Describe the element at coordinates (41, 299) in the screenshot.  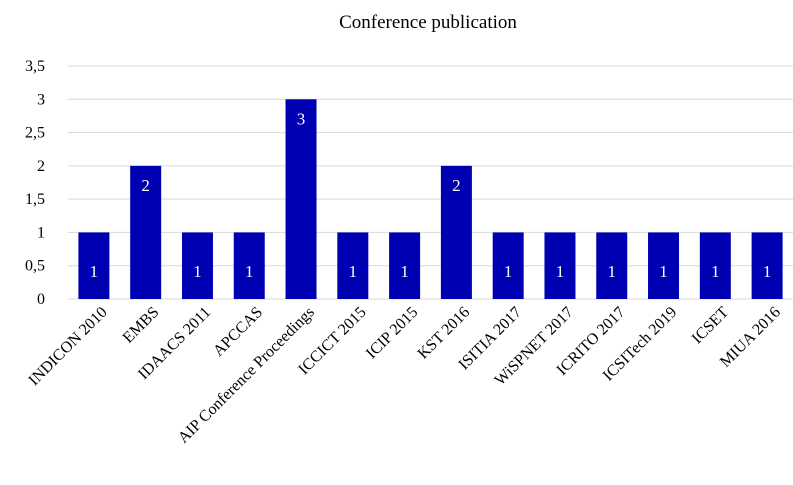
I see `y-tick-label: 0` at that location.